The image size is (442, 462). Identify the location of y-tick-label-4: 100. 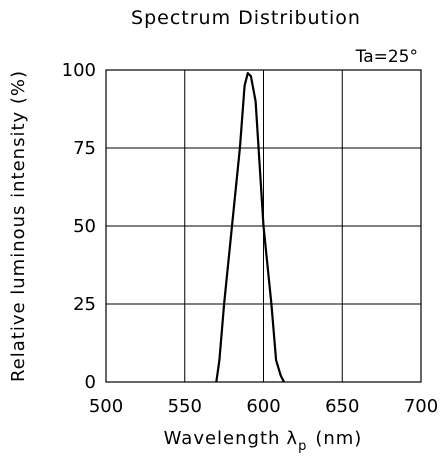
(79, 70).